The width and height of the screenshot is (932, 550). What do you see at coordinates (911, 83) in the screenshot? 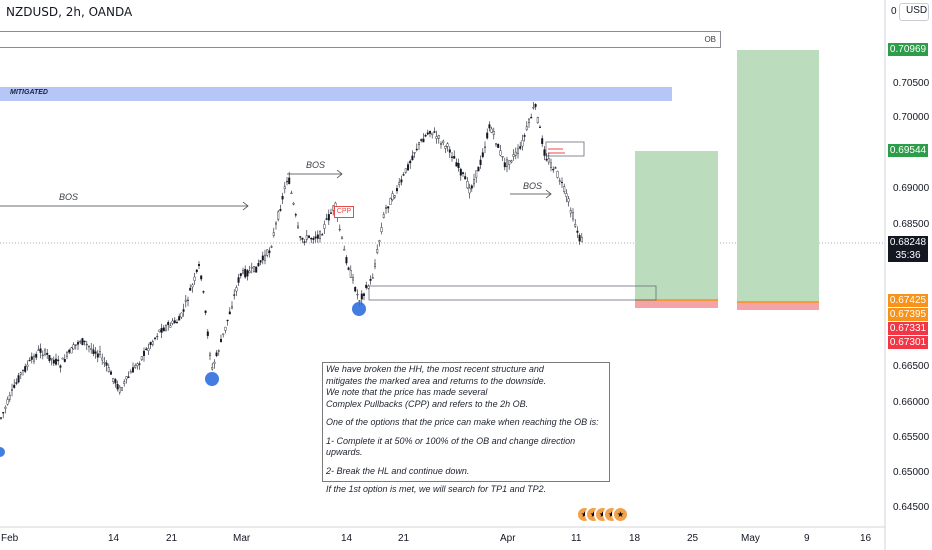
I see `price-tick: 0.70500` at bounding box center [911, 83].